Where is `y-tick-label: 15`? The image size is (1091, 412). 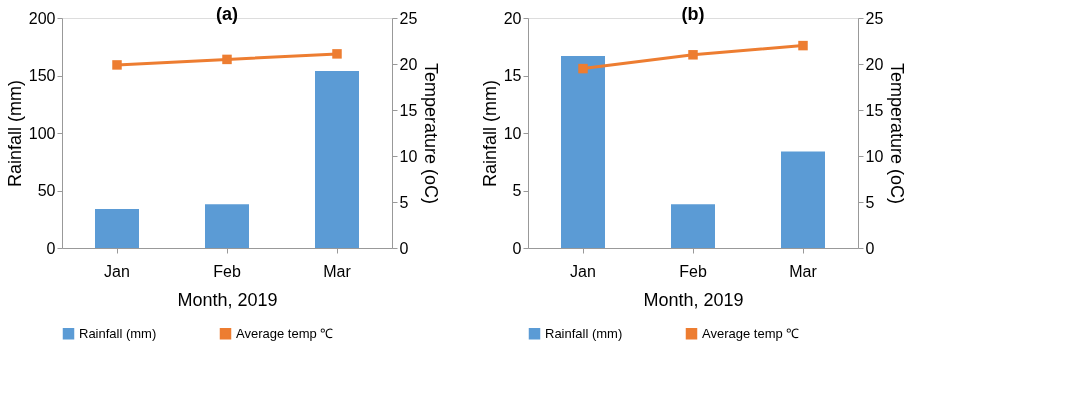
y-tick-label: 15 is located at coordinates (512, 75).